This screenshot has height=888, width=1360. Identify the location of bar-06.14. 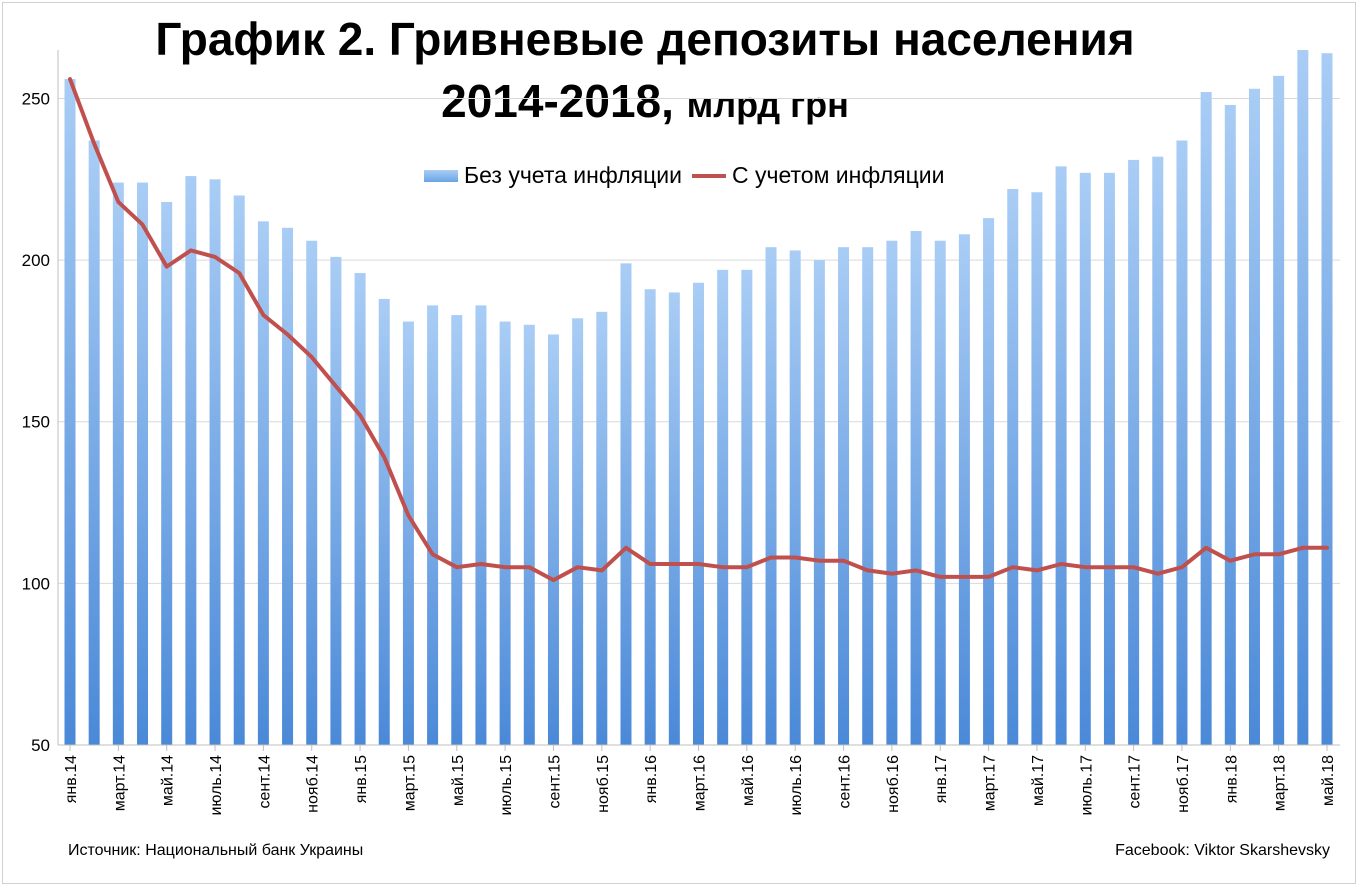
(191, 460).